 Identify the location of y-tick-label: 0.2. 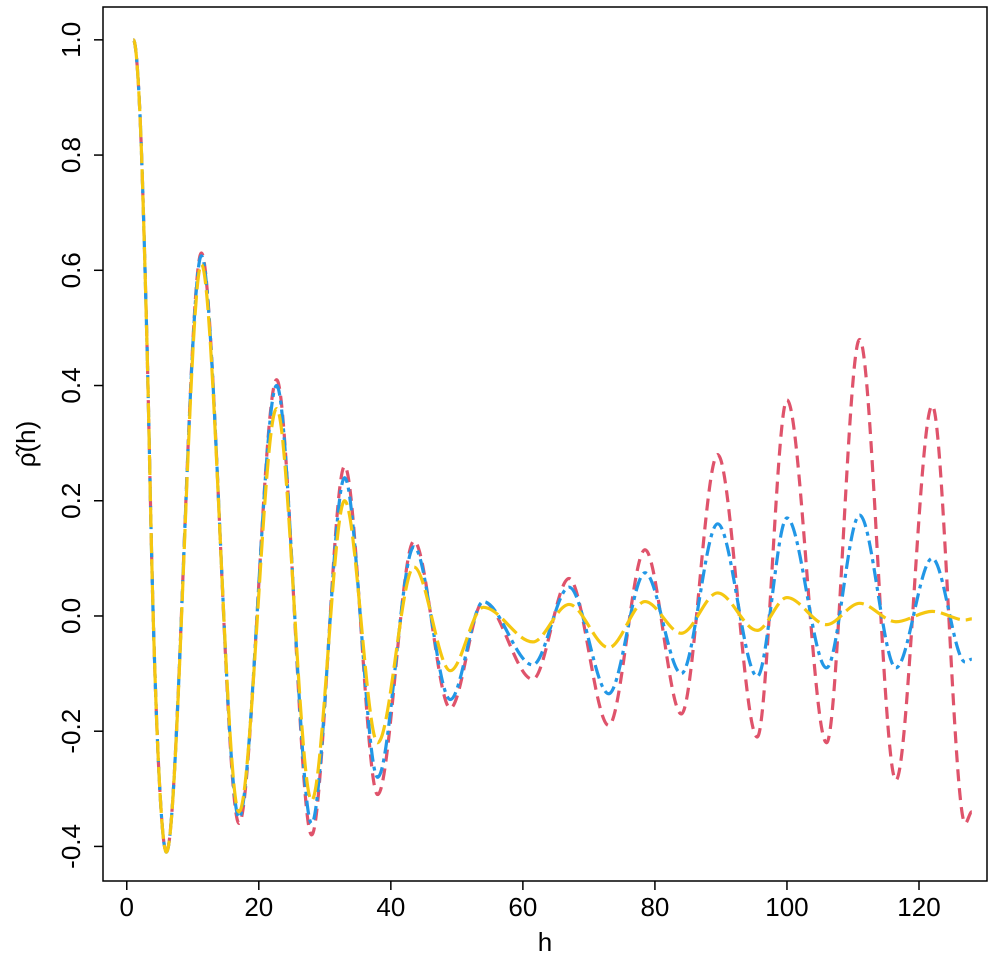
(71, 501).